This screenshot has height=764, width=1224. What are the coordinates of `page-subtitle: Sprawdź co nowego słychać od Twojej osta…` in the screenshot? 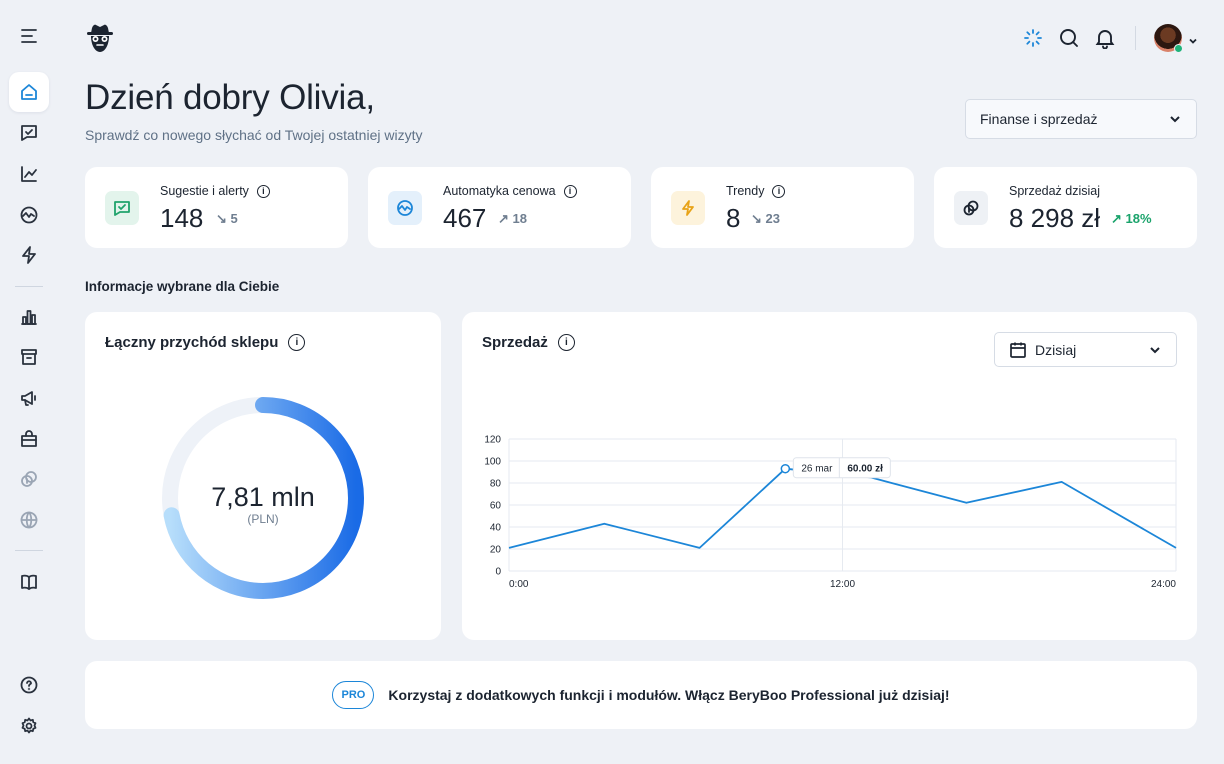 It's located at (254, 135).